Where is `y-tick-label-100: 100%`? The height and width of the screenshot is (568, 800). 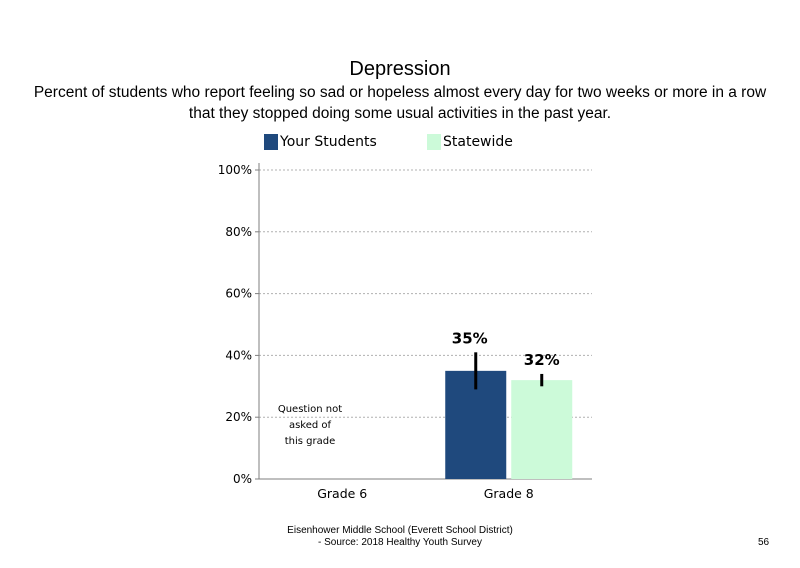
y-tick-label-100: 100% is located at coordinates (235, 170).